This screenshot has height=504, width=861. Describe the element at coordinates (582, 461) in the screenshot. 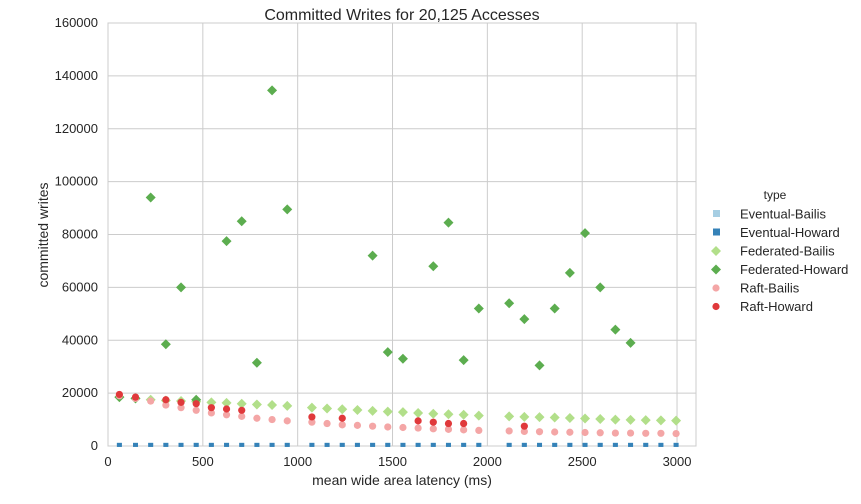

I see `x-tick-label: 2500` at that location.